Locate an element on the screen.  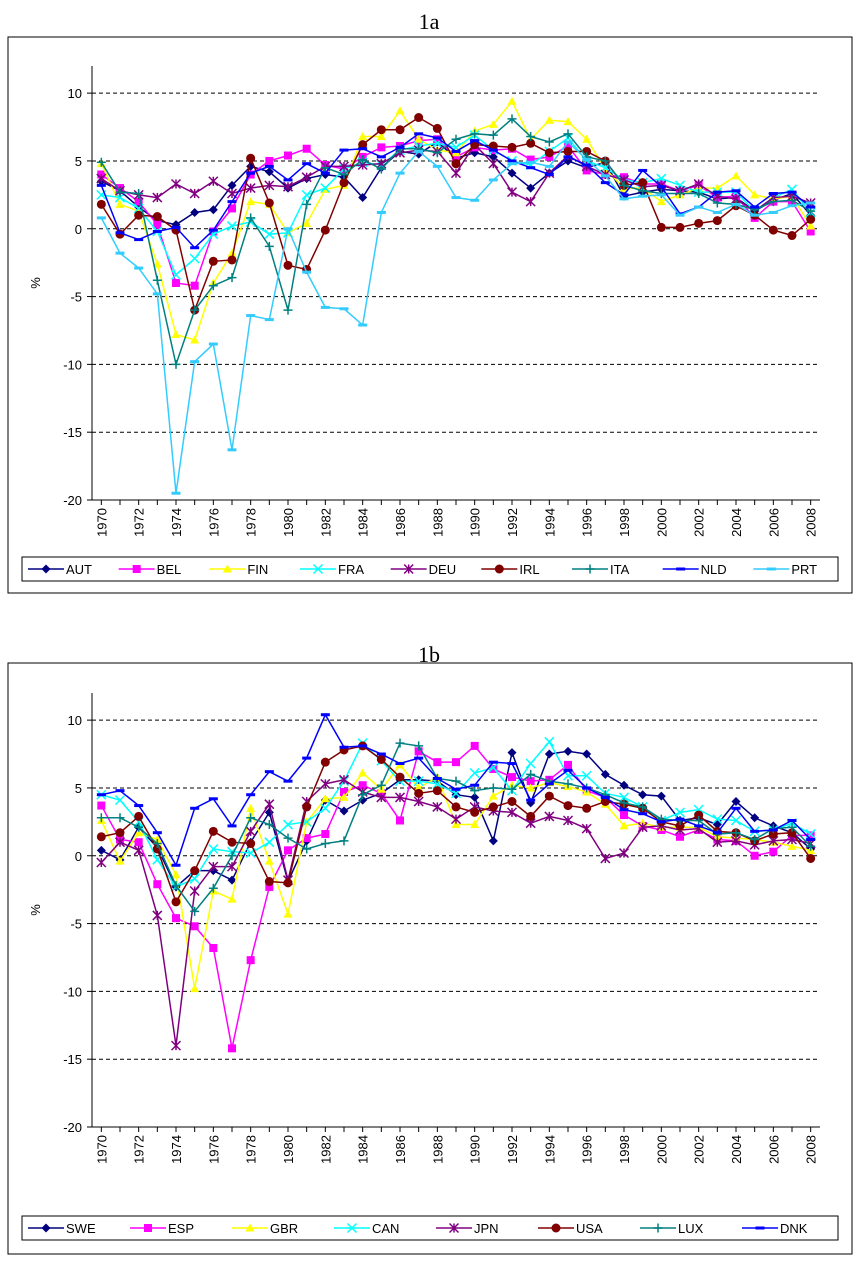
y-tick-label: -5 is located at coordinates (76, 924).